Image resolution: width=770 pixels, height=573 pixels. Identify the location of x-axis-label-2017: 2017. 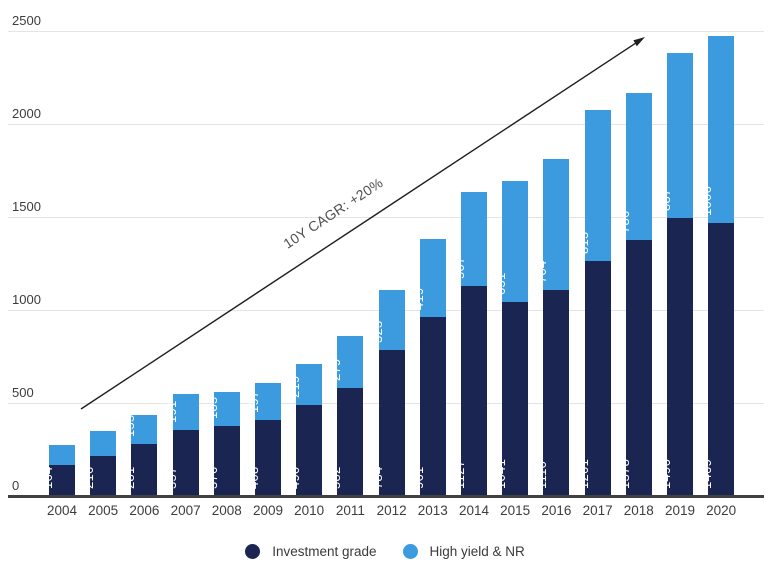
(597, 510).